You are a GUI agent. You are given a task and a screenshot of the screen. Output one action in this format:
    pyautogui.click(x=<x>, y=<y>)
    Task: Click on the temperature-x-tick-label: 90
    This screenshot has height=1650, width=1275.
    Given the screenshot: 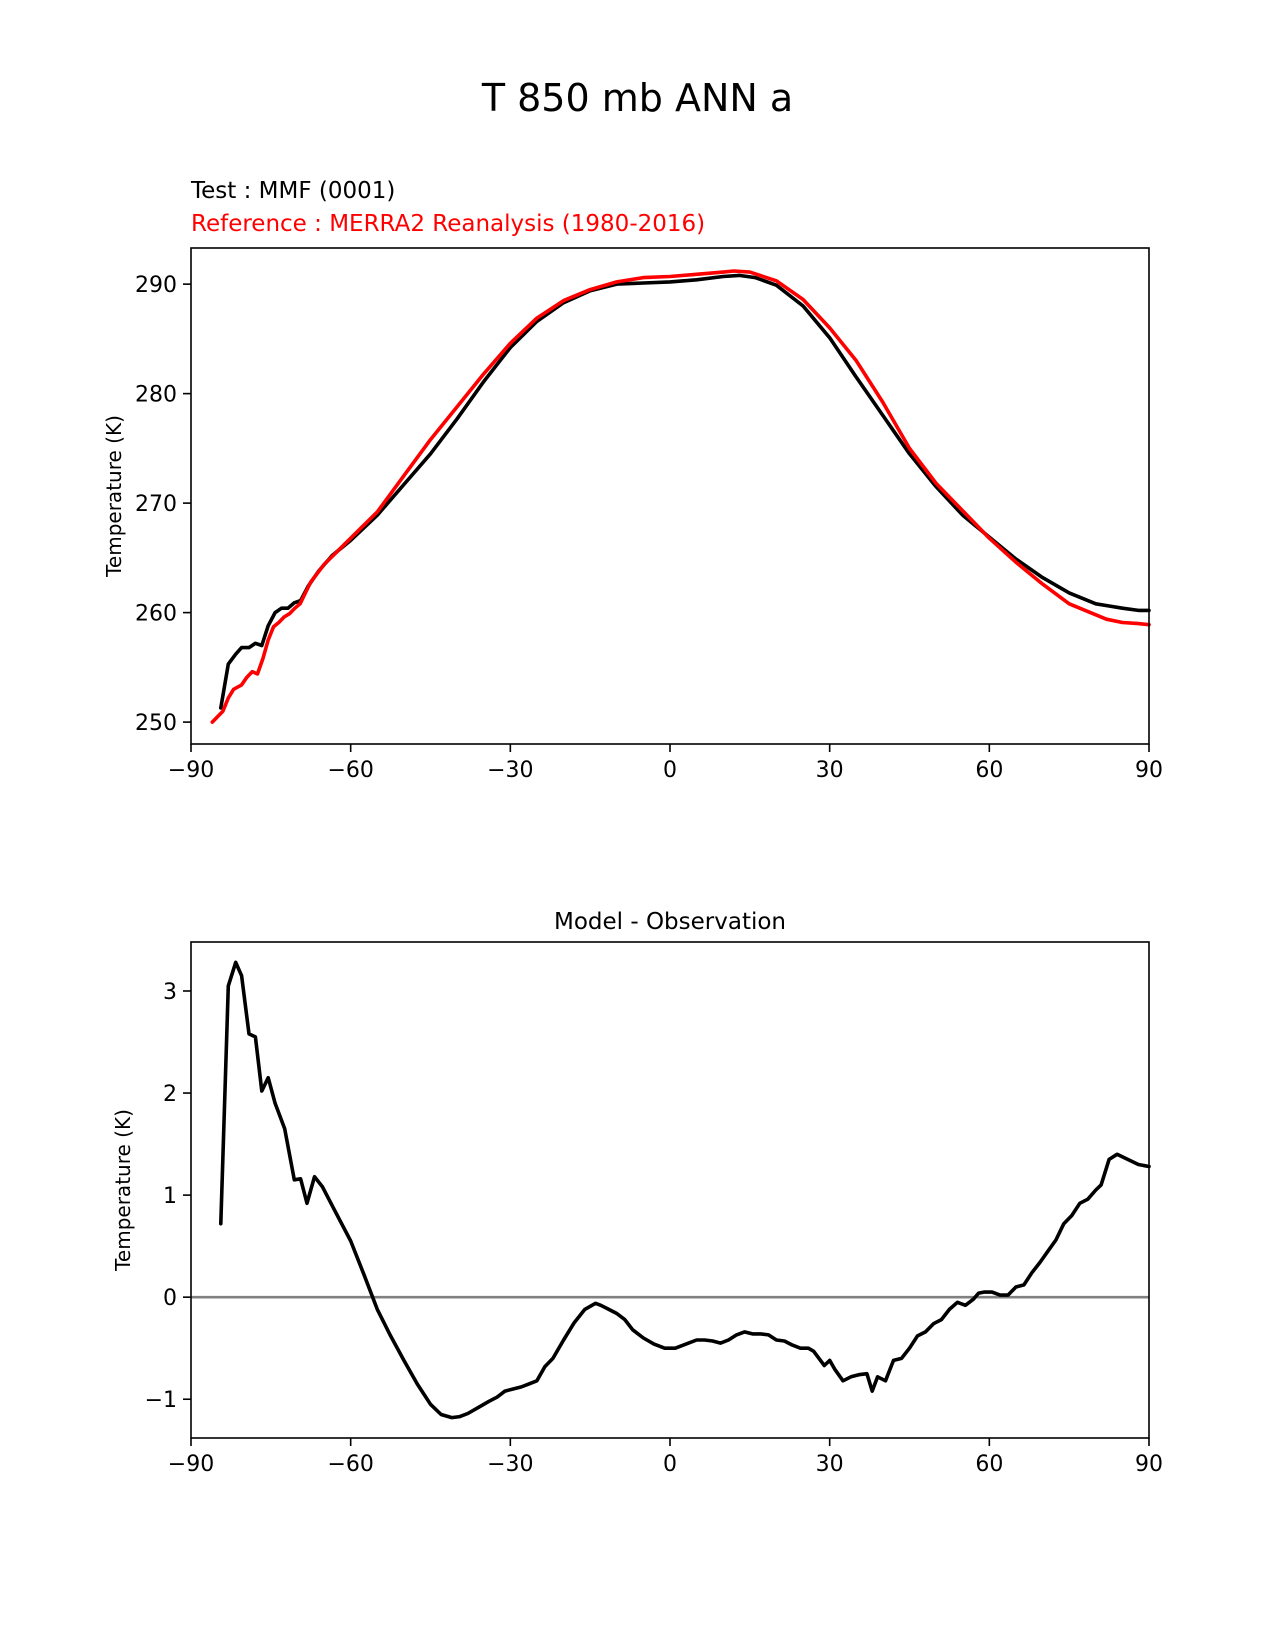 What is the action you would take?
    pyautogui.click(x=1149, y=770)
    